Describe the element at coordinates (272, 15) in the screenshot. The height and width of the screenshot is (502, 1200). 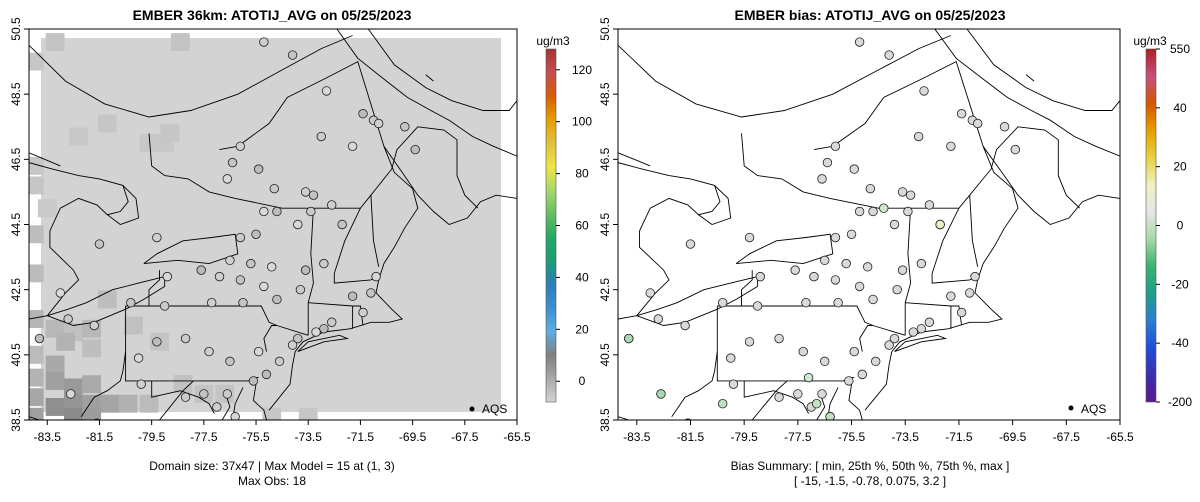
I see `left-title: EMBER 36km: ATOTIJ_AVG on 05/25/2023` at that location.